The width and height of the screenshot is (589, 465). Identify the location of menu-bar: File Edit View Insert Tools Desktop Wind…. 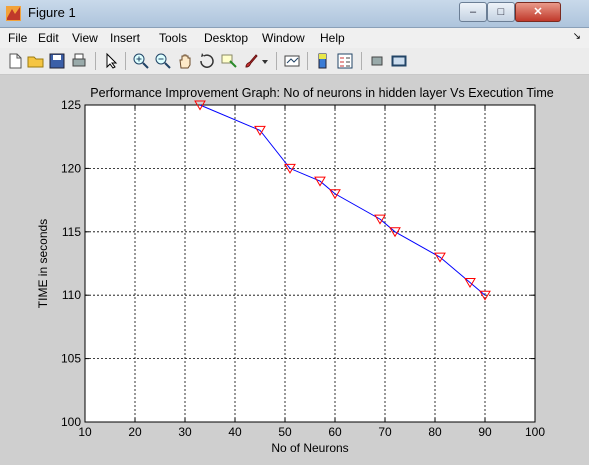
(294, 38).